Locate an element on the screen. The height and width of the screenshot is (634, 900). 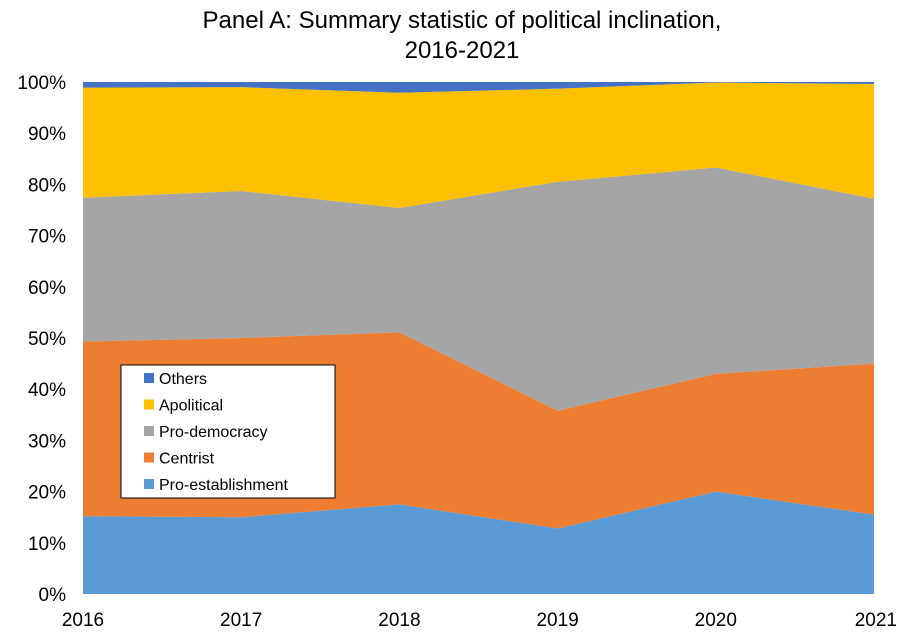
y-tick-label: 30% is located at coordinates (47, 441).